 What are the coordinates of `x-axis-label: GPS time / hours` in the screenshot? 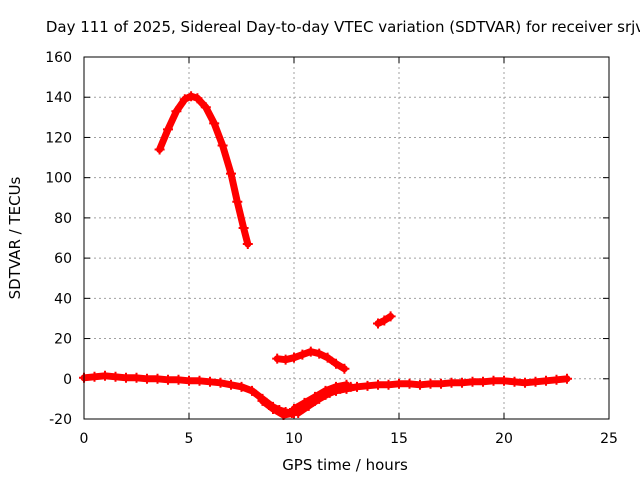 It's located at (345, 465).